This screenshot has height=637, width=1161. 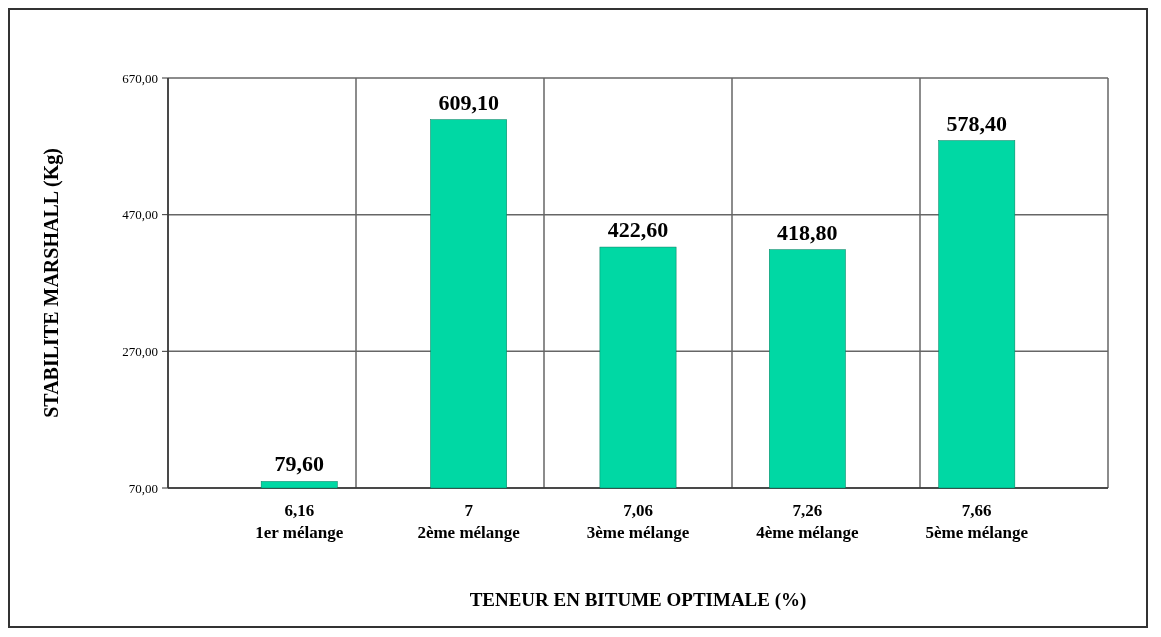 What do you see at coordinates (807, 232) in the screenshot?
I see `data-label: 418,80` at bounding box center [807, 232].